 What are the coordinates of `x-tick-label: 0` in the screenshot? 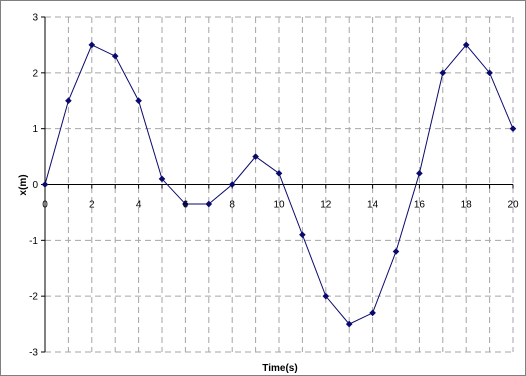 It's located at (45, 205).